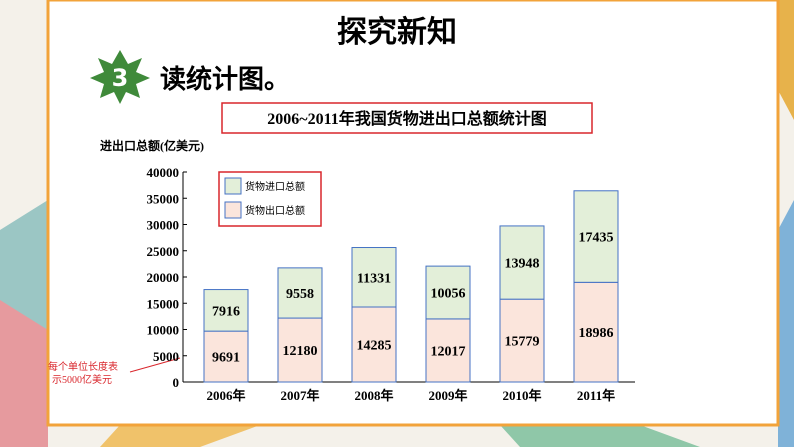 The image size is (794, 447). What do you see at coordinates (299, 395) in the screenshot?
I see `x-tick-label: 2007年` at bounding box center [299, 395].